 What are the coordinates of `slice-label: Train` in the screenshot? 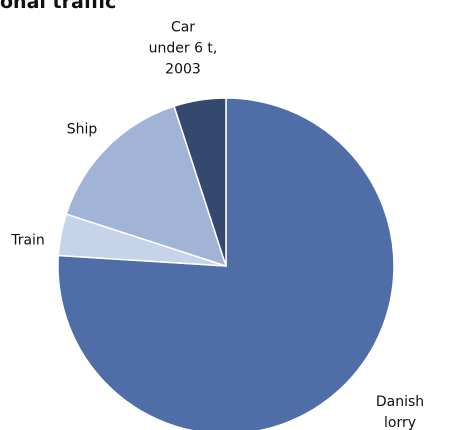 It's located at (28, 240).